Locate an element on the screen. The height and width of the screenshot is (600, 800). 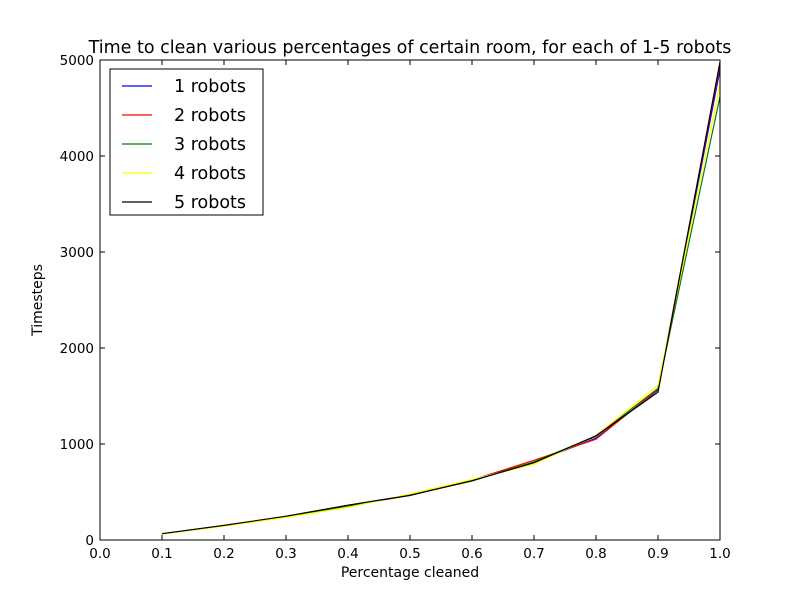
legend-entry: 1 robots is located at coordinates (184, 87).